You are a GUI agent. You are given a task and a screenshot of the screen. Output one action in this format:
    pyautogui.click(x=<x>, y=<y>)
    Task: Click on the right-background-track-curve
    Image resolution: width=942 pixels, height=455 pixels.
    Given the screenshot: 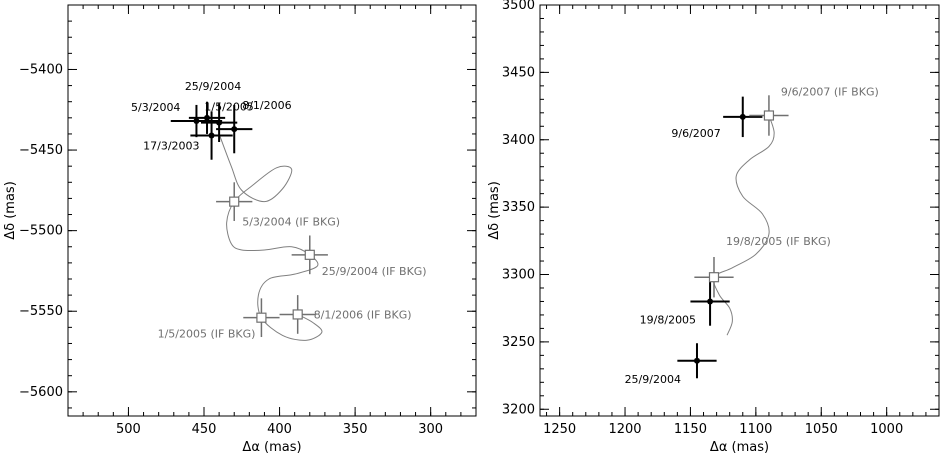 What is the action you would take?
    pyautogui.click(x=743, y=225)
    